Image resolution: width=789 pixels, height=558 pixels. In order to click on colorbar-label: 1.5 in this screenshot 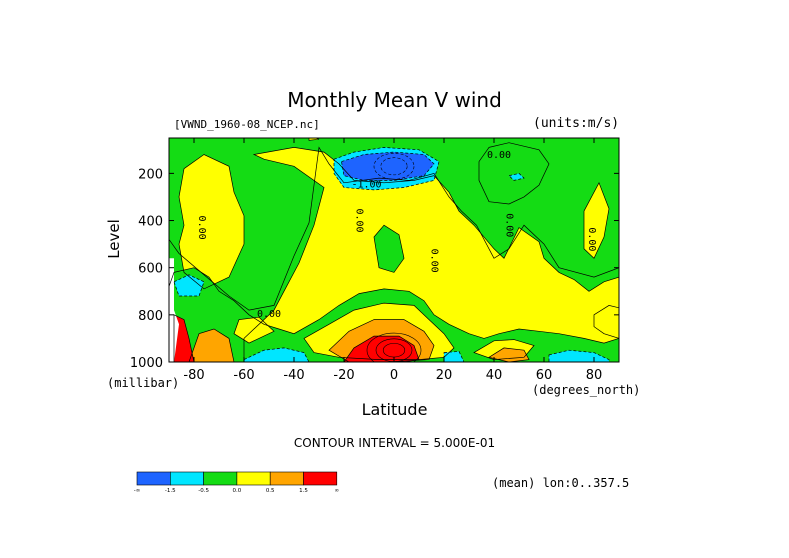, I will do `click(303, 491)`.